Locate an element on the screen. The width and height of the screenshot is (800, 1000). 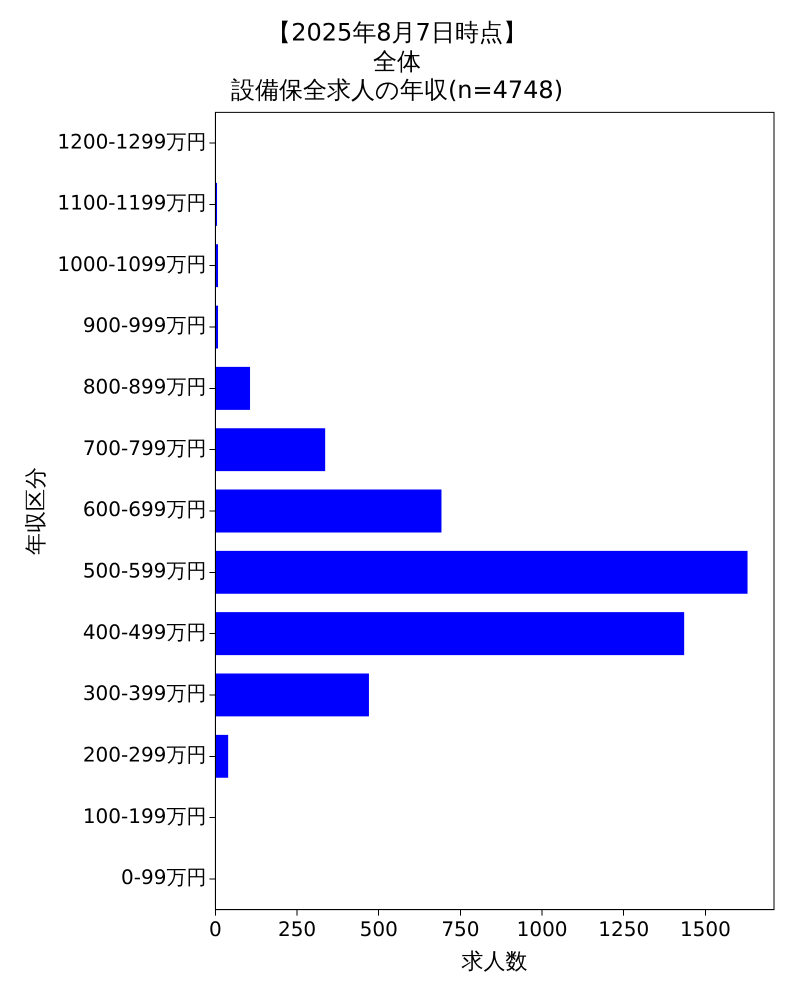
chart-subtitle: 全体 is located at coordinates (397, 61).